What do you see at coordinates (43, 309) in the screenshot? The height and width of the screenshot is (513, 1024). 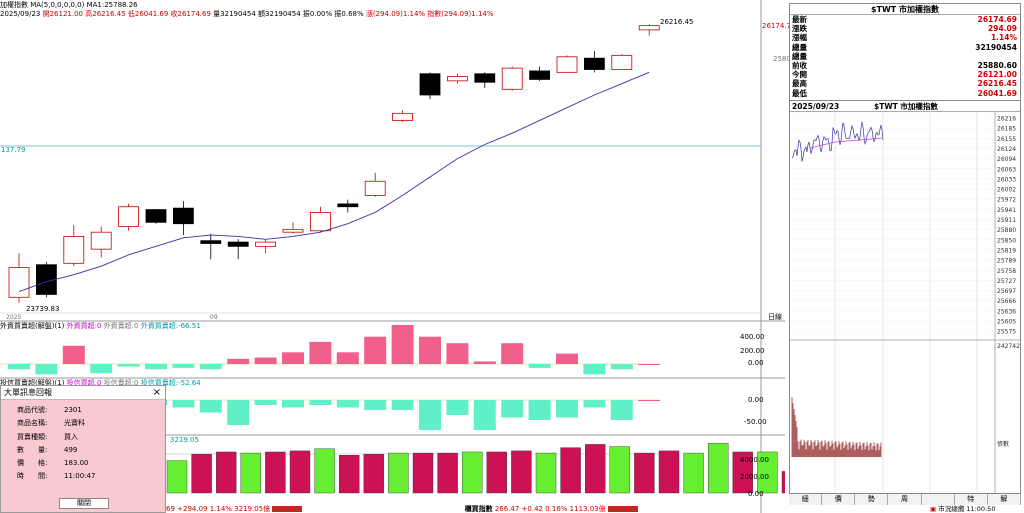 I see `low-label: 23739.83` at bounding box center [43, 309].